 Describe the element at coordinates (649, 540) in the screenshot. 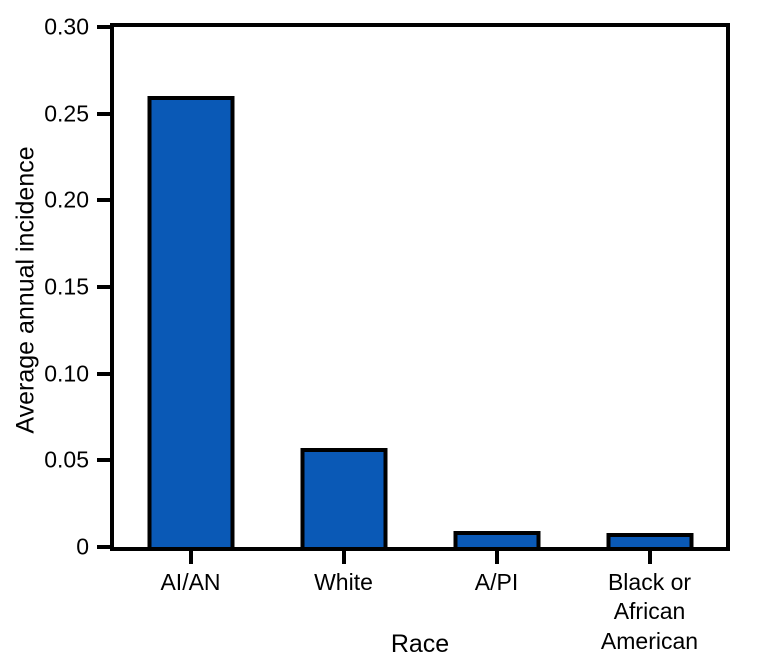

I see `bar-black-or` at that location.